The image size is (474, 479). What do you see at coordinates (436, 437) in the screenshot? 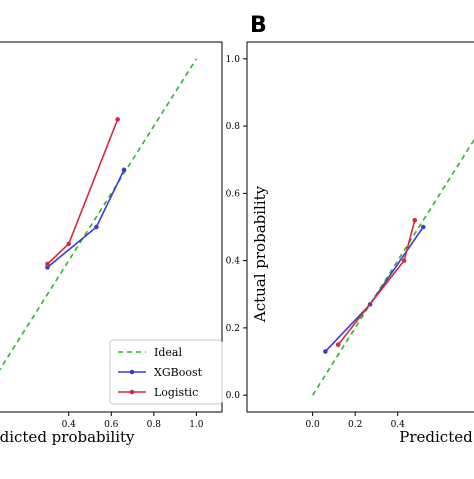
I see `x-axis-label: Predicted` at bounding box center [436, 437].